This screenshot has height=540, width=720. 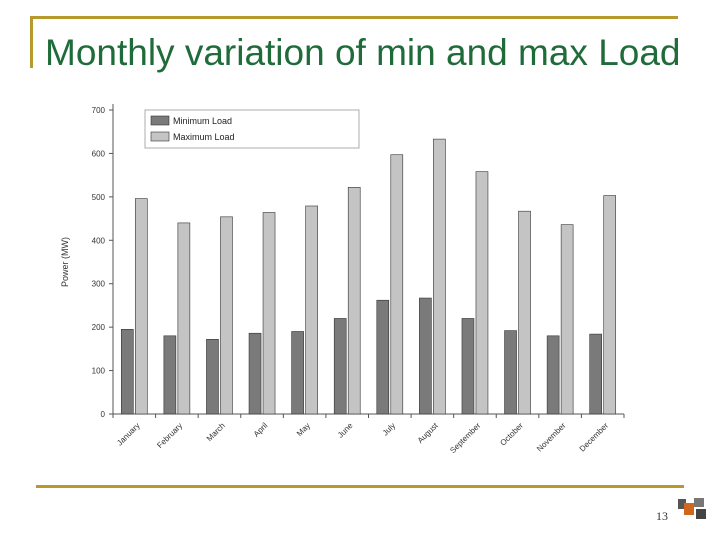 What do you see at coordinates (345, 430) in the screenshot?
I see `x-tick-label: June` at bounding box center [345, 430].